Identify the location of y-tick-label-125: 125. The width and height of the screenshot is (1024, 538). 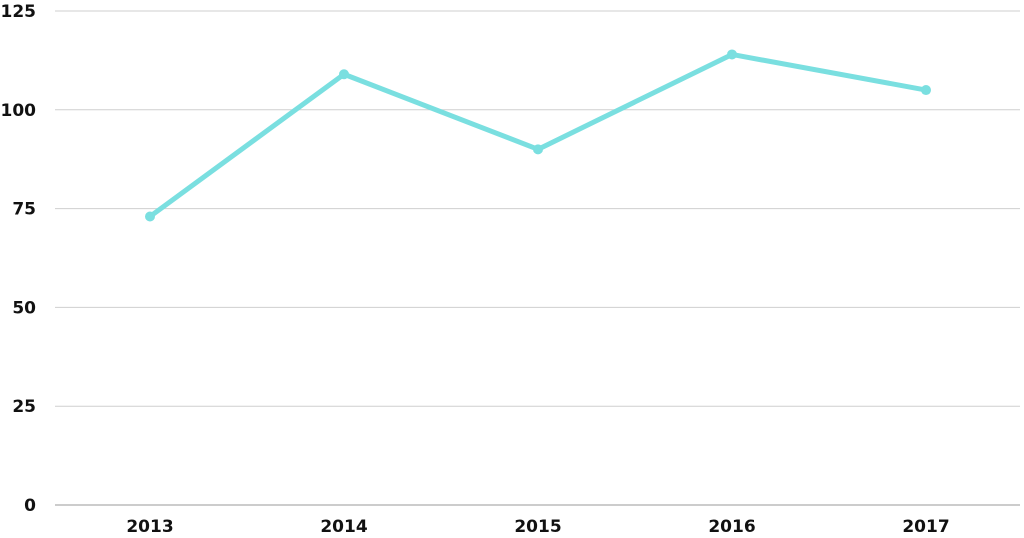
(19, 12).